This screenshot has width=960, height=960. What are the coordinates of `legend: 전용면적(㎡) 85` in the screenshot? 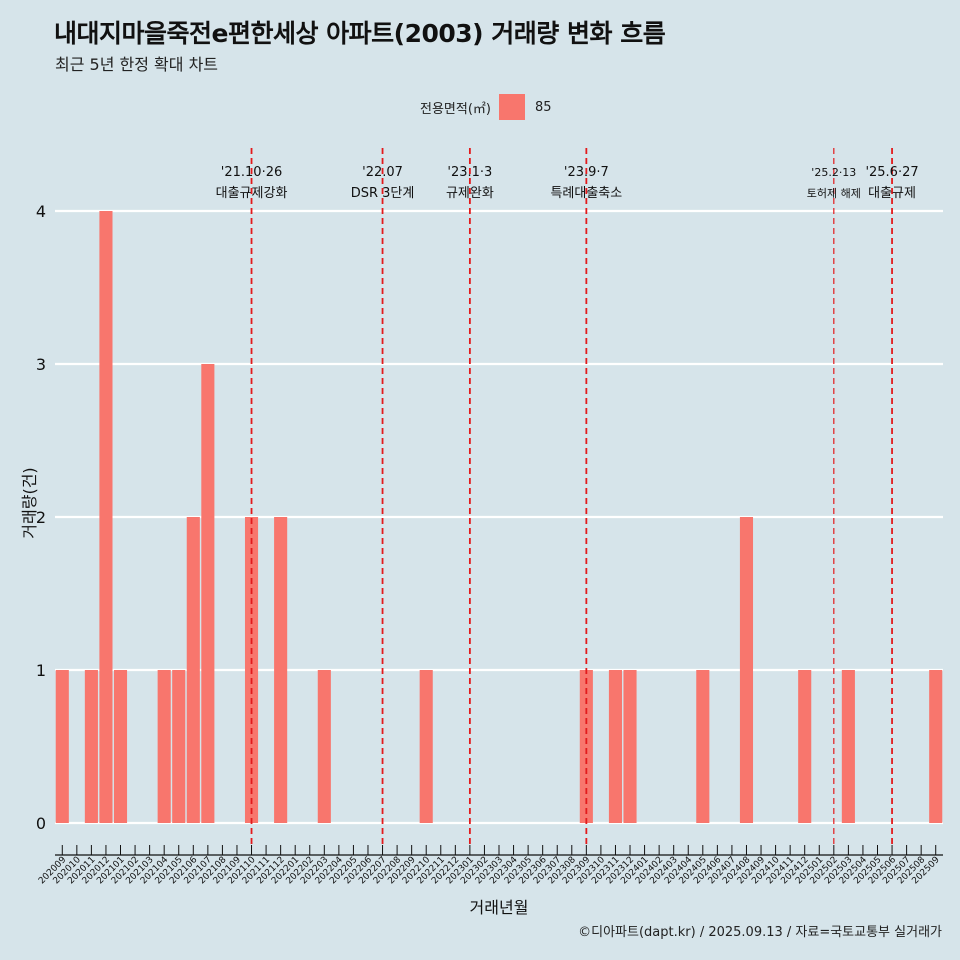 It's located at (486, 107).